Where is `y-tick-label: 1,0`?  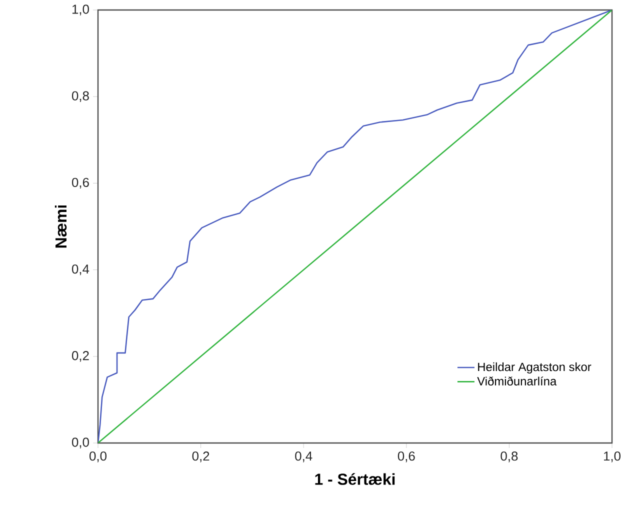
y-tick-label: 1,0 is located at coordinates (80, 10).